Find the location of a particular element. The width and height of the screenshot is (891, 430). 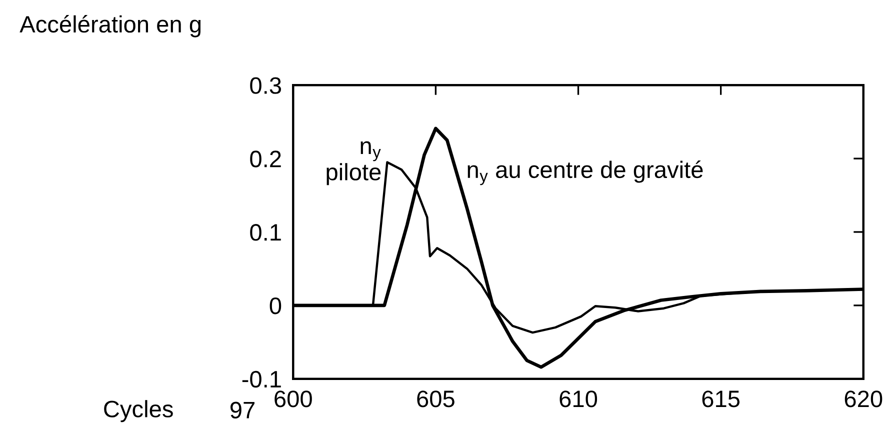

text: 97 is located at coordinates (242, 410).